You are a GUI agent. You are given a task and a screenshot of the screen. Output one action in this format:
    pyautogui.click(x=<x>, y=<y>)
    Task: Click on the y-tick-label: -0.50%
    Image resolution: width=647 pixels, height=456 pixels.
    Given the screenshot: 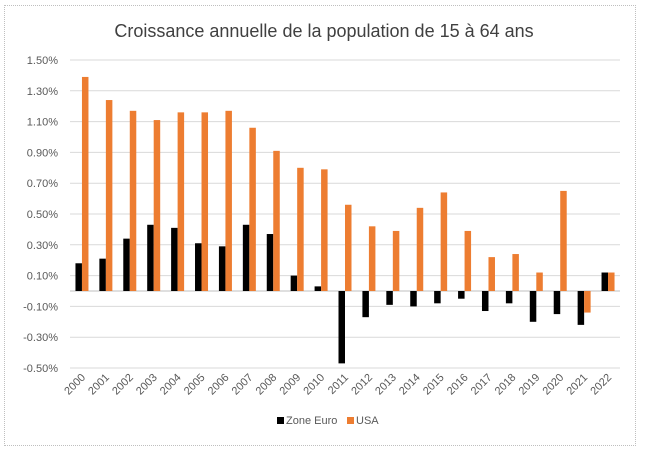 What is the action you would take?
    pyautogui.click(x=40, y=369)
    